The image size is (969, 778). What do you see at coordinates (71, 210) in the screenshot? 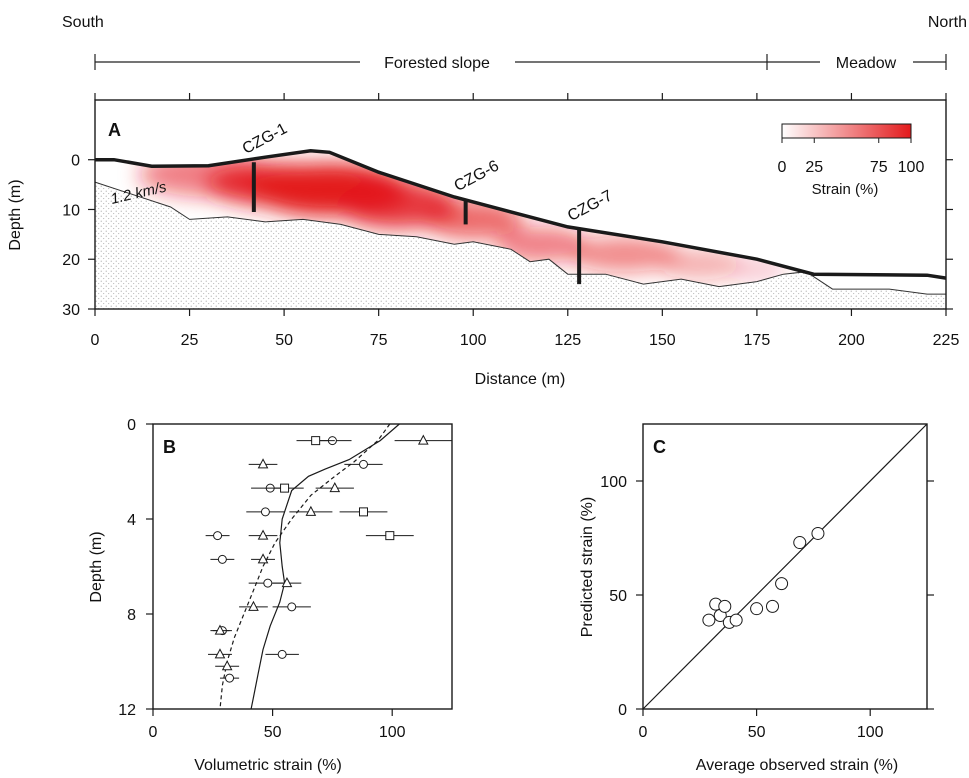
I see `y-tick-label: 10` at bounding box center [71, 210].